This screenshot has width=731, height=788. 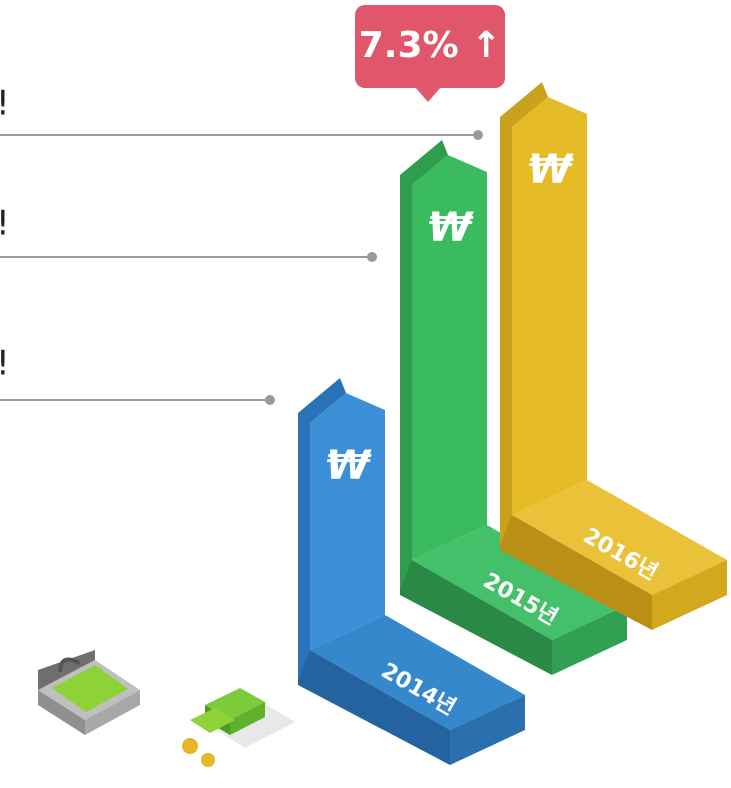 I want to click on callout: 7.3% ↑, so click(x=430, y=53).